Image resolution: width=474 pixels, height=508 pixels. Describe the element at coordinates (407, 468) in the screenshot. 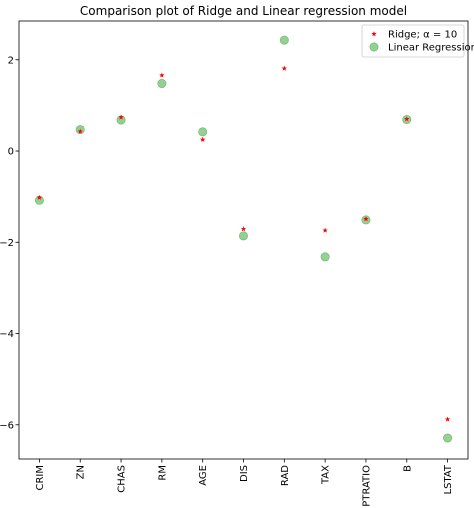

I see `x-tick-label: B` at that location.